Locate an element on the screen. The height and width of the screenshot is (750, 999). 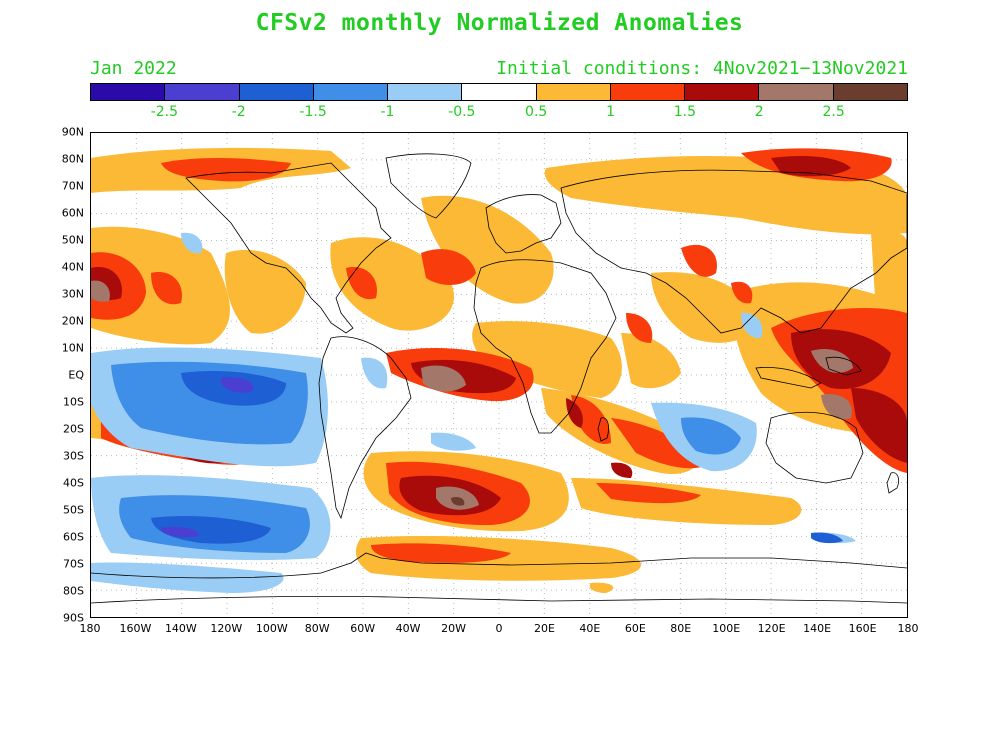
latitude-label: 10N is located at coordinates (72, 348).